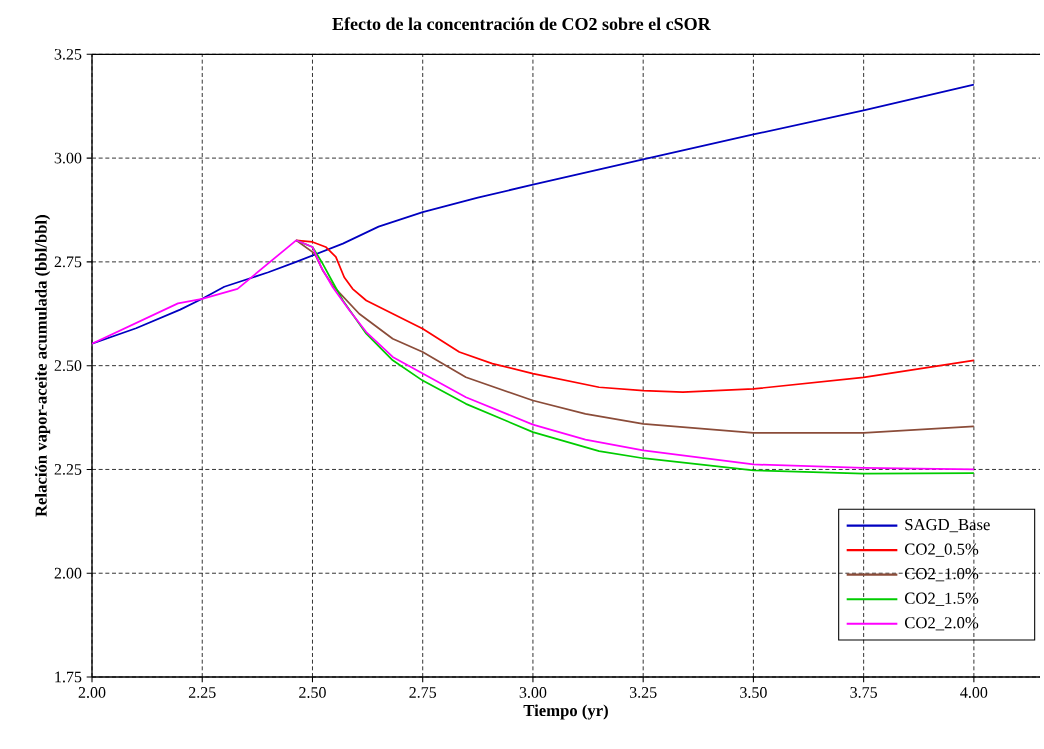 This screenshot has width=1044, height=749. I want to click on x-tick-label: 2.50, so click(312, 692).